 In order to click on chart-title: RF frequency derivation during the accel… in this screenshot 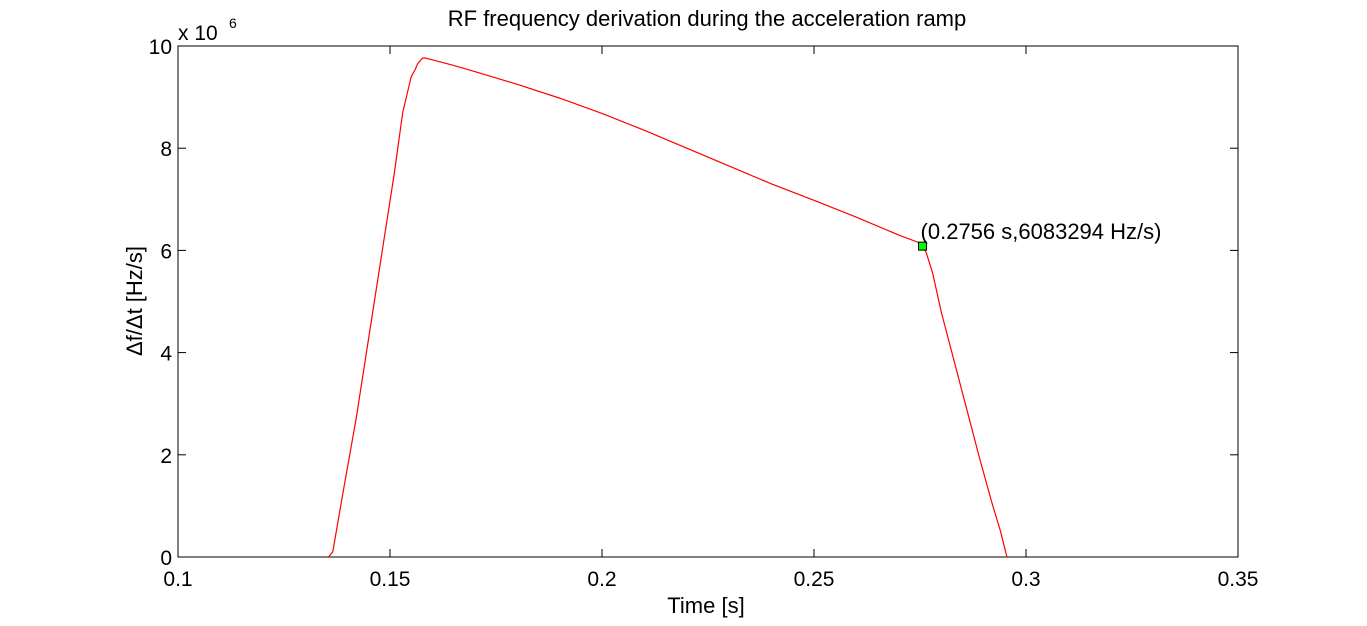, I will do `click(707, 18)`.